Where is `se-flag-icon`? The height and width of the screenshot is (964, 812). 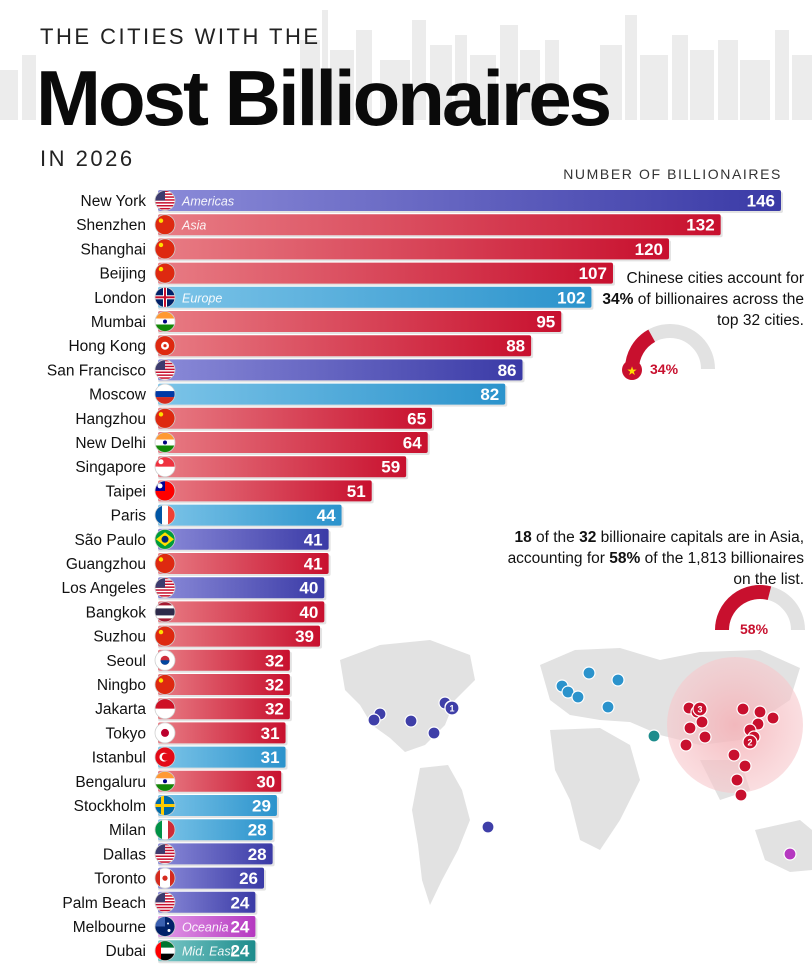
se-flag-icon is located at coordinates (165, 805).